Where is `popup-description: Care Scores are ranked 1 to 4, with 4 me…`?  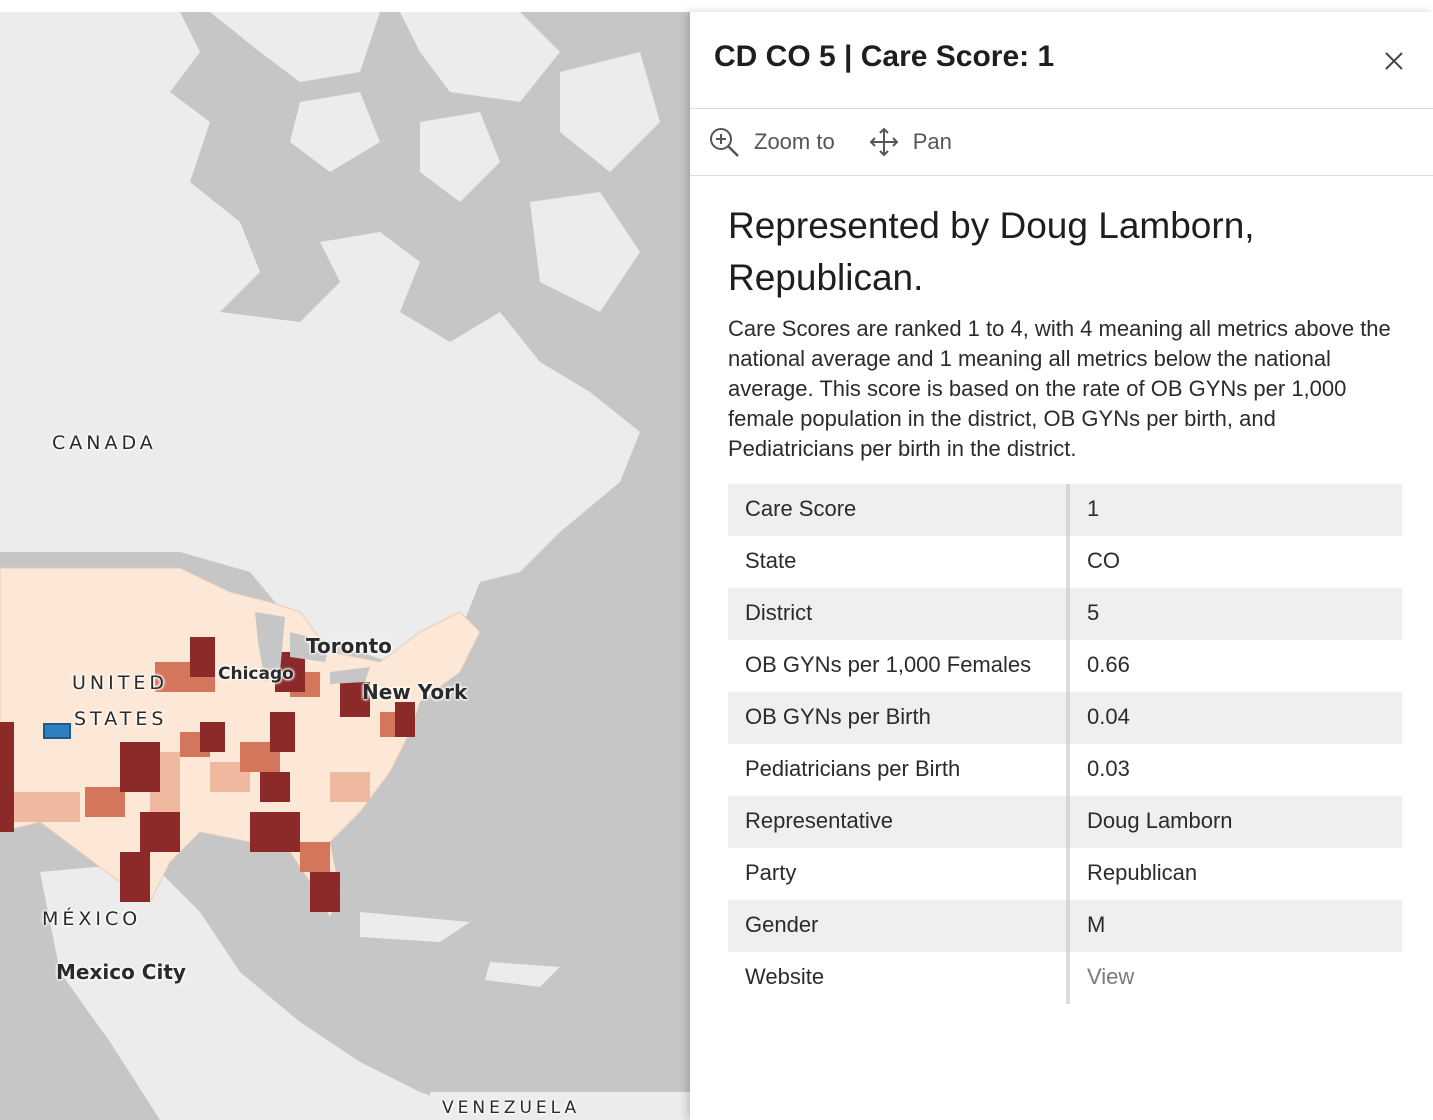 popup-description: Care Scores are ranked 1 to 4, with 4 me… is located at coordinates (1059, 388).